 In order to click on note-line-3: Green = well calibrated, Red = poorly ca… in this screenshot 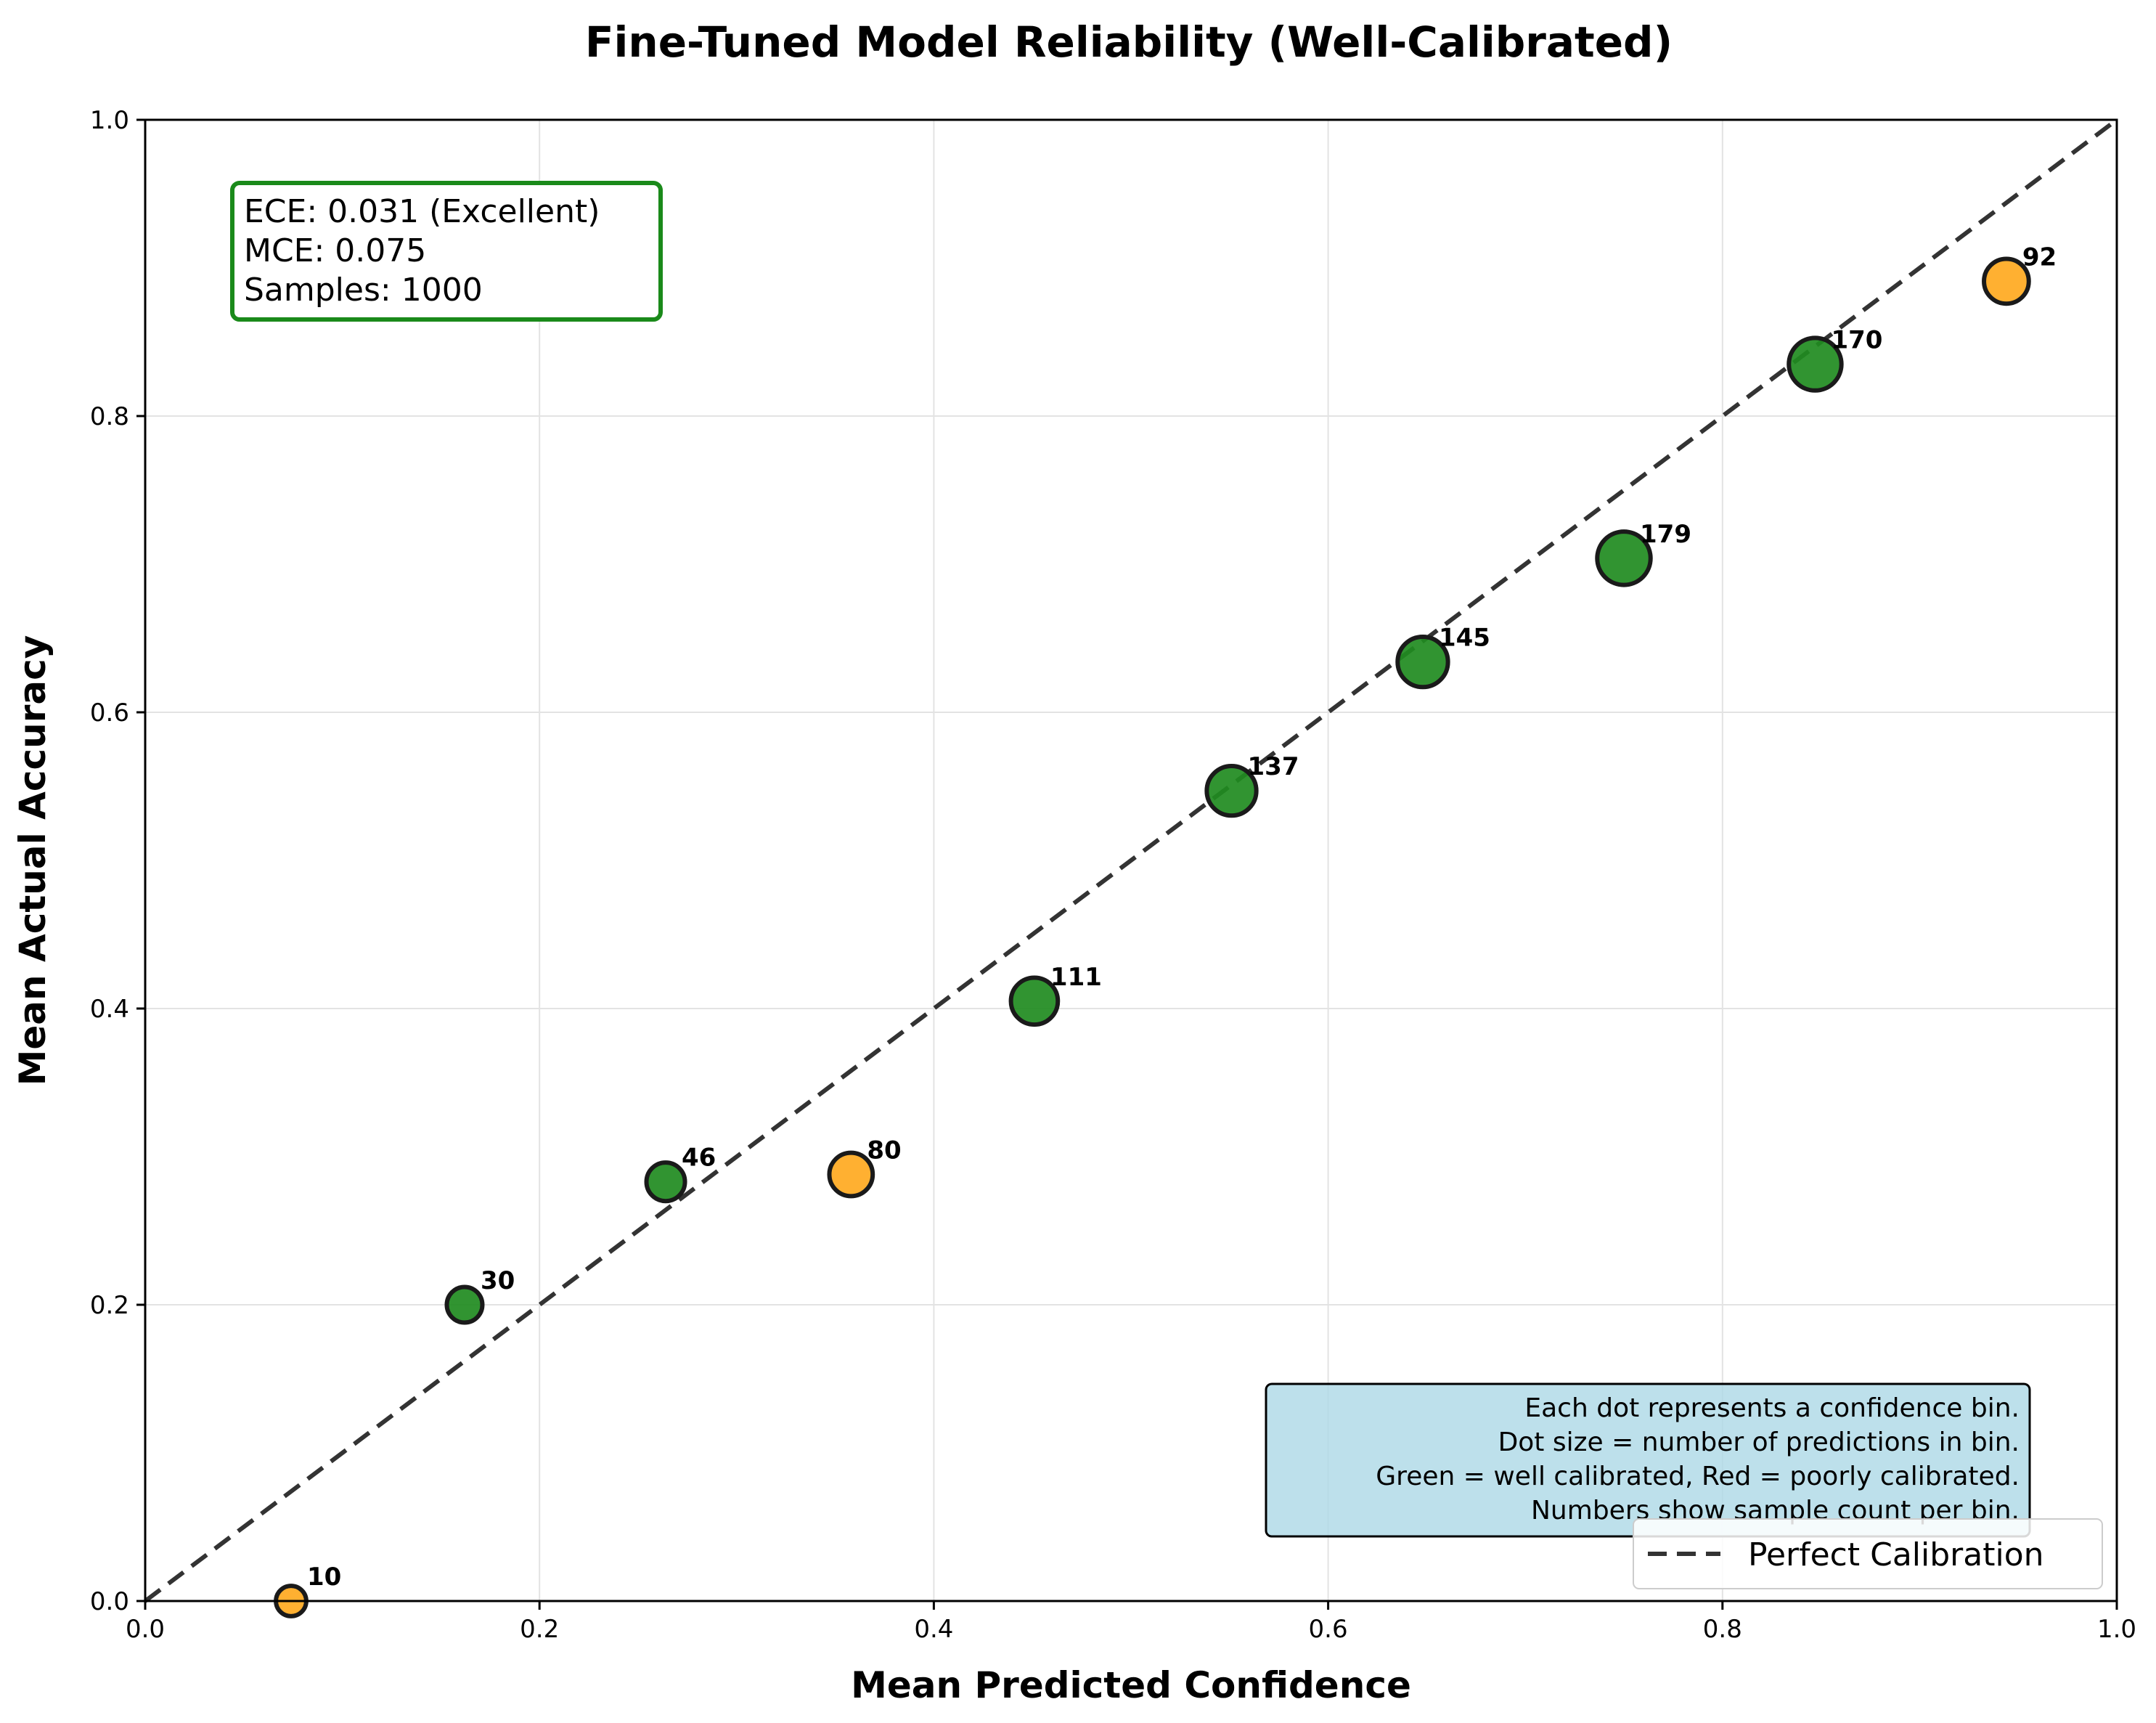, I will do `click(1698, 1476)`.